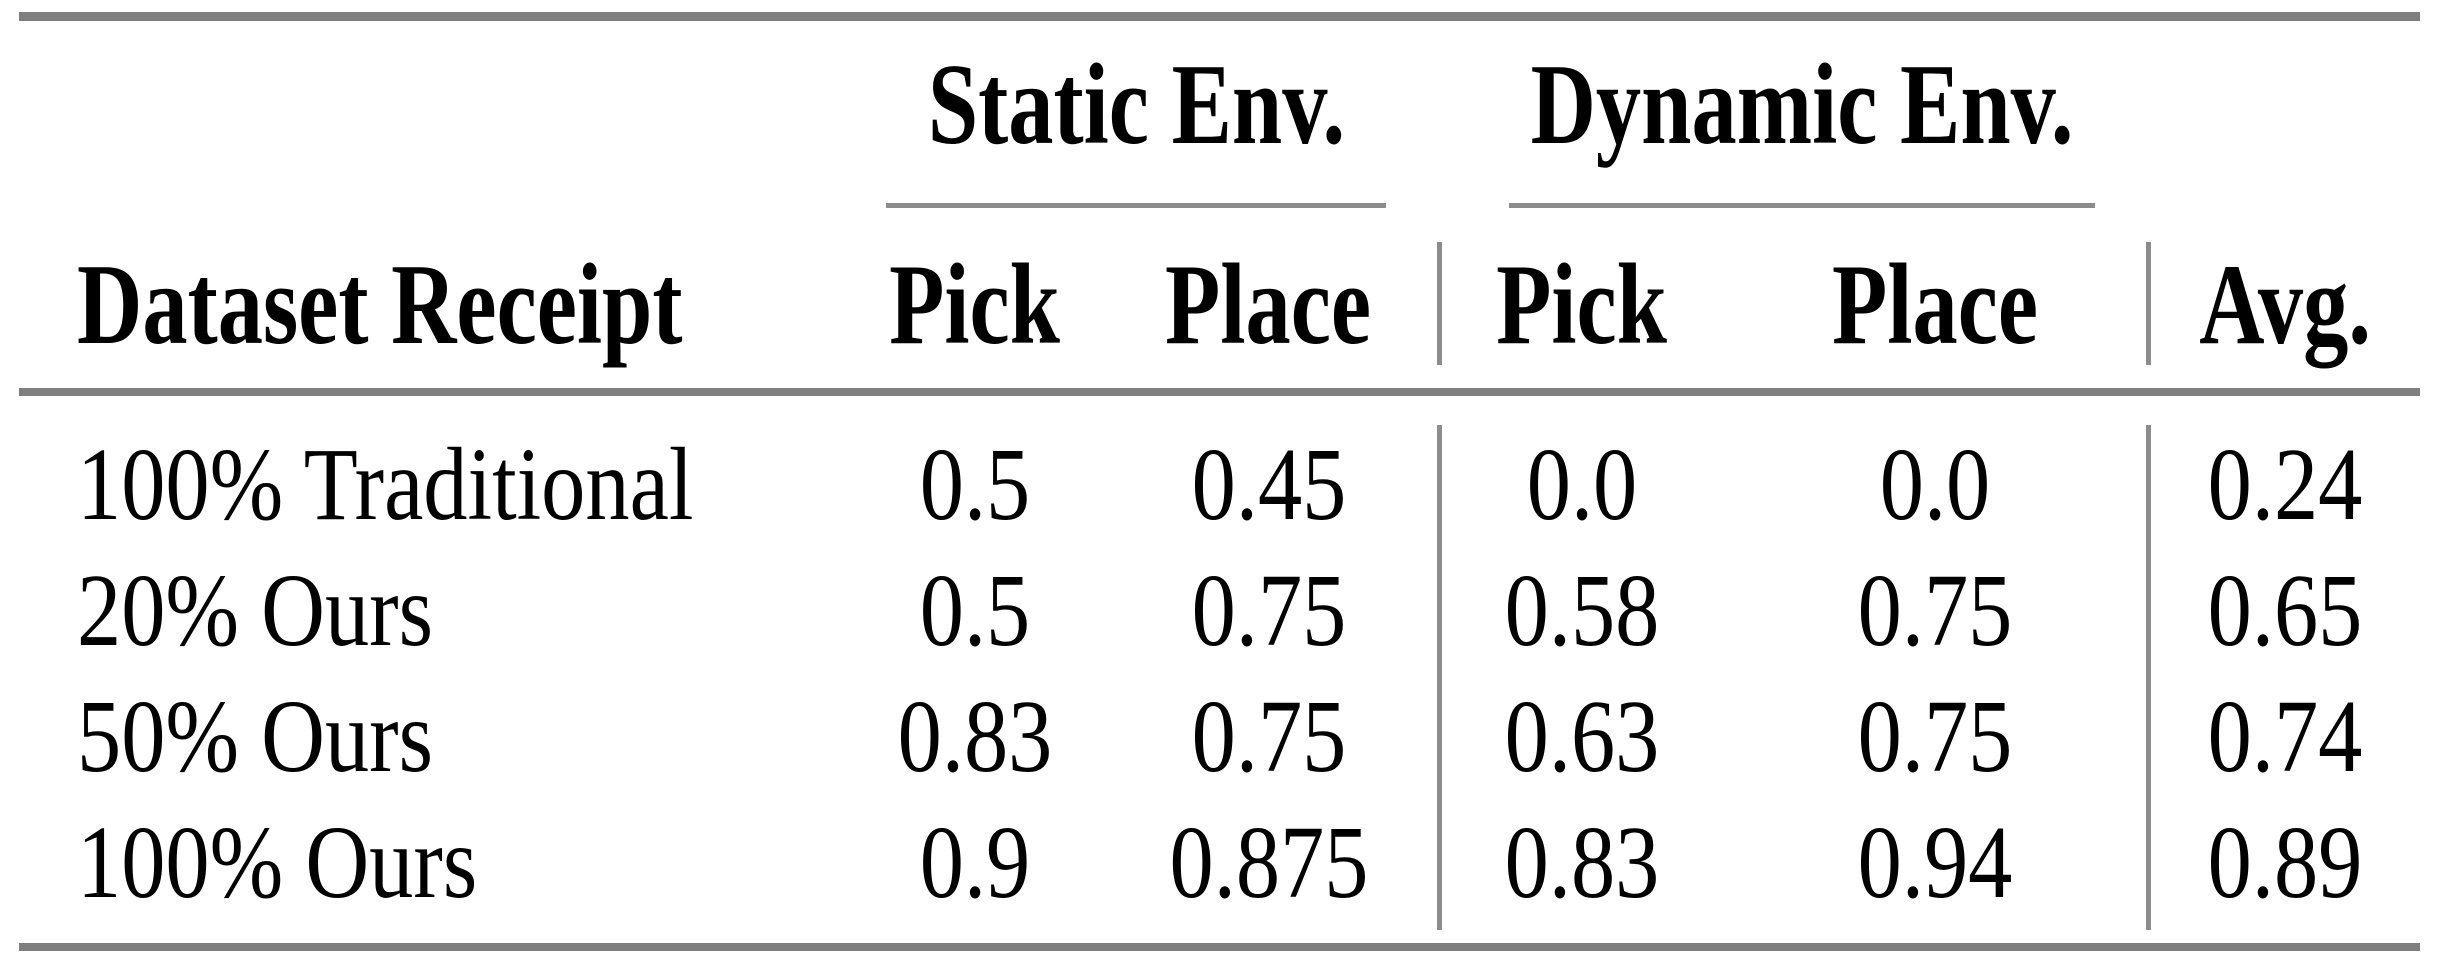 This screenshot has width=2440, height=966. I want to click on bottom-rule, so click(1219, 947).